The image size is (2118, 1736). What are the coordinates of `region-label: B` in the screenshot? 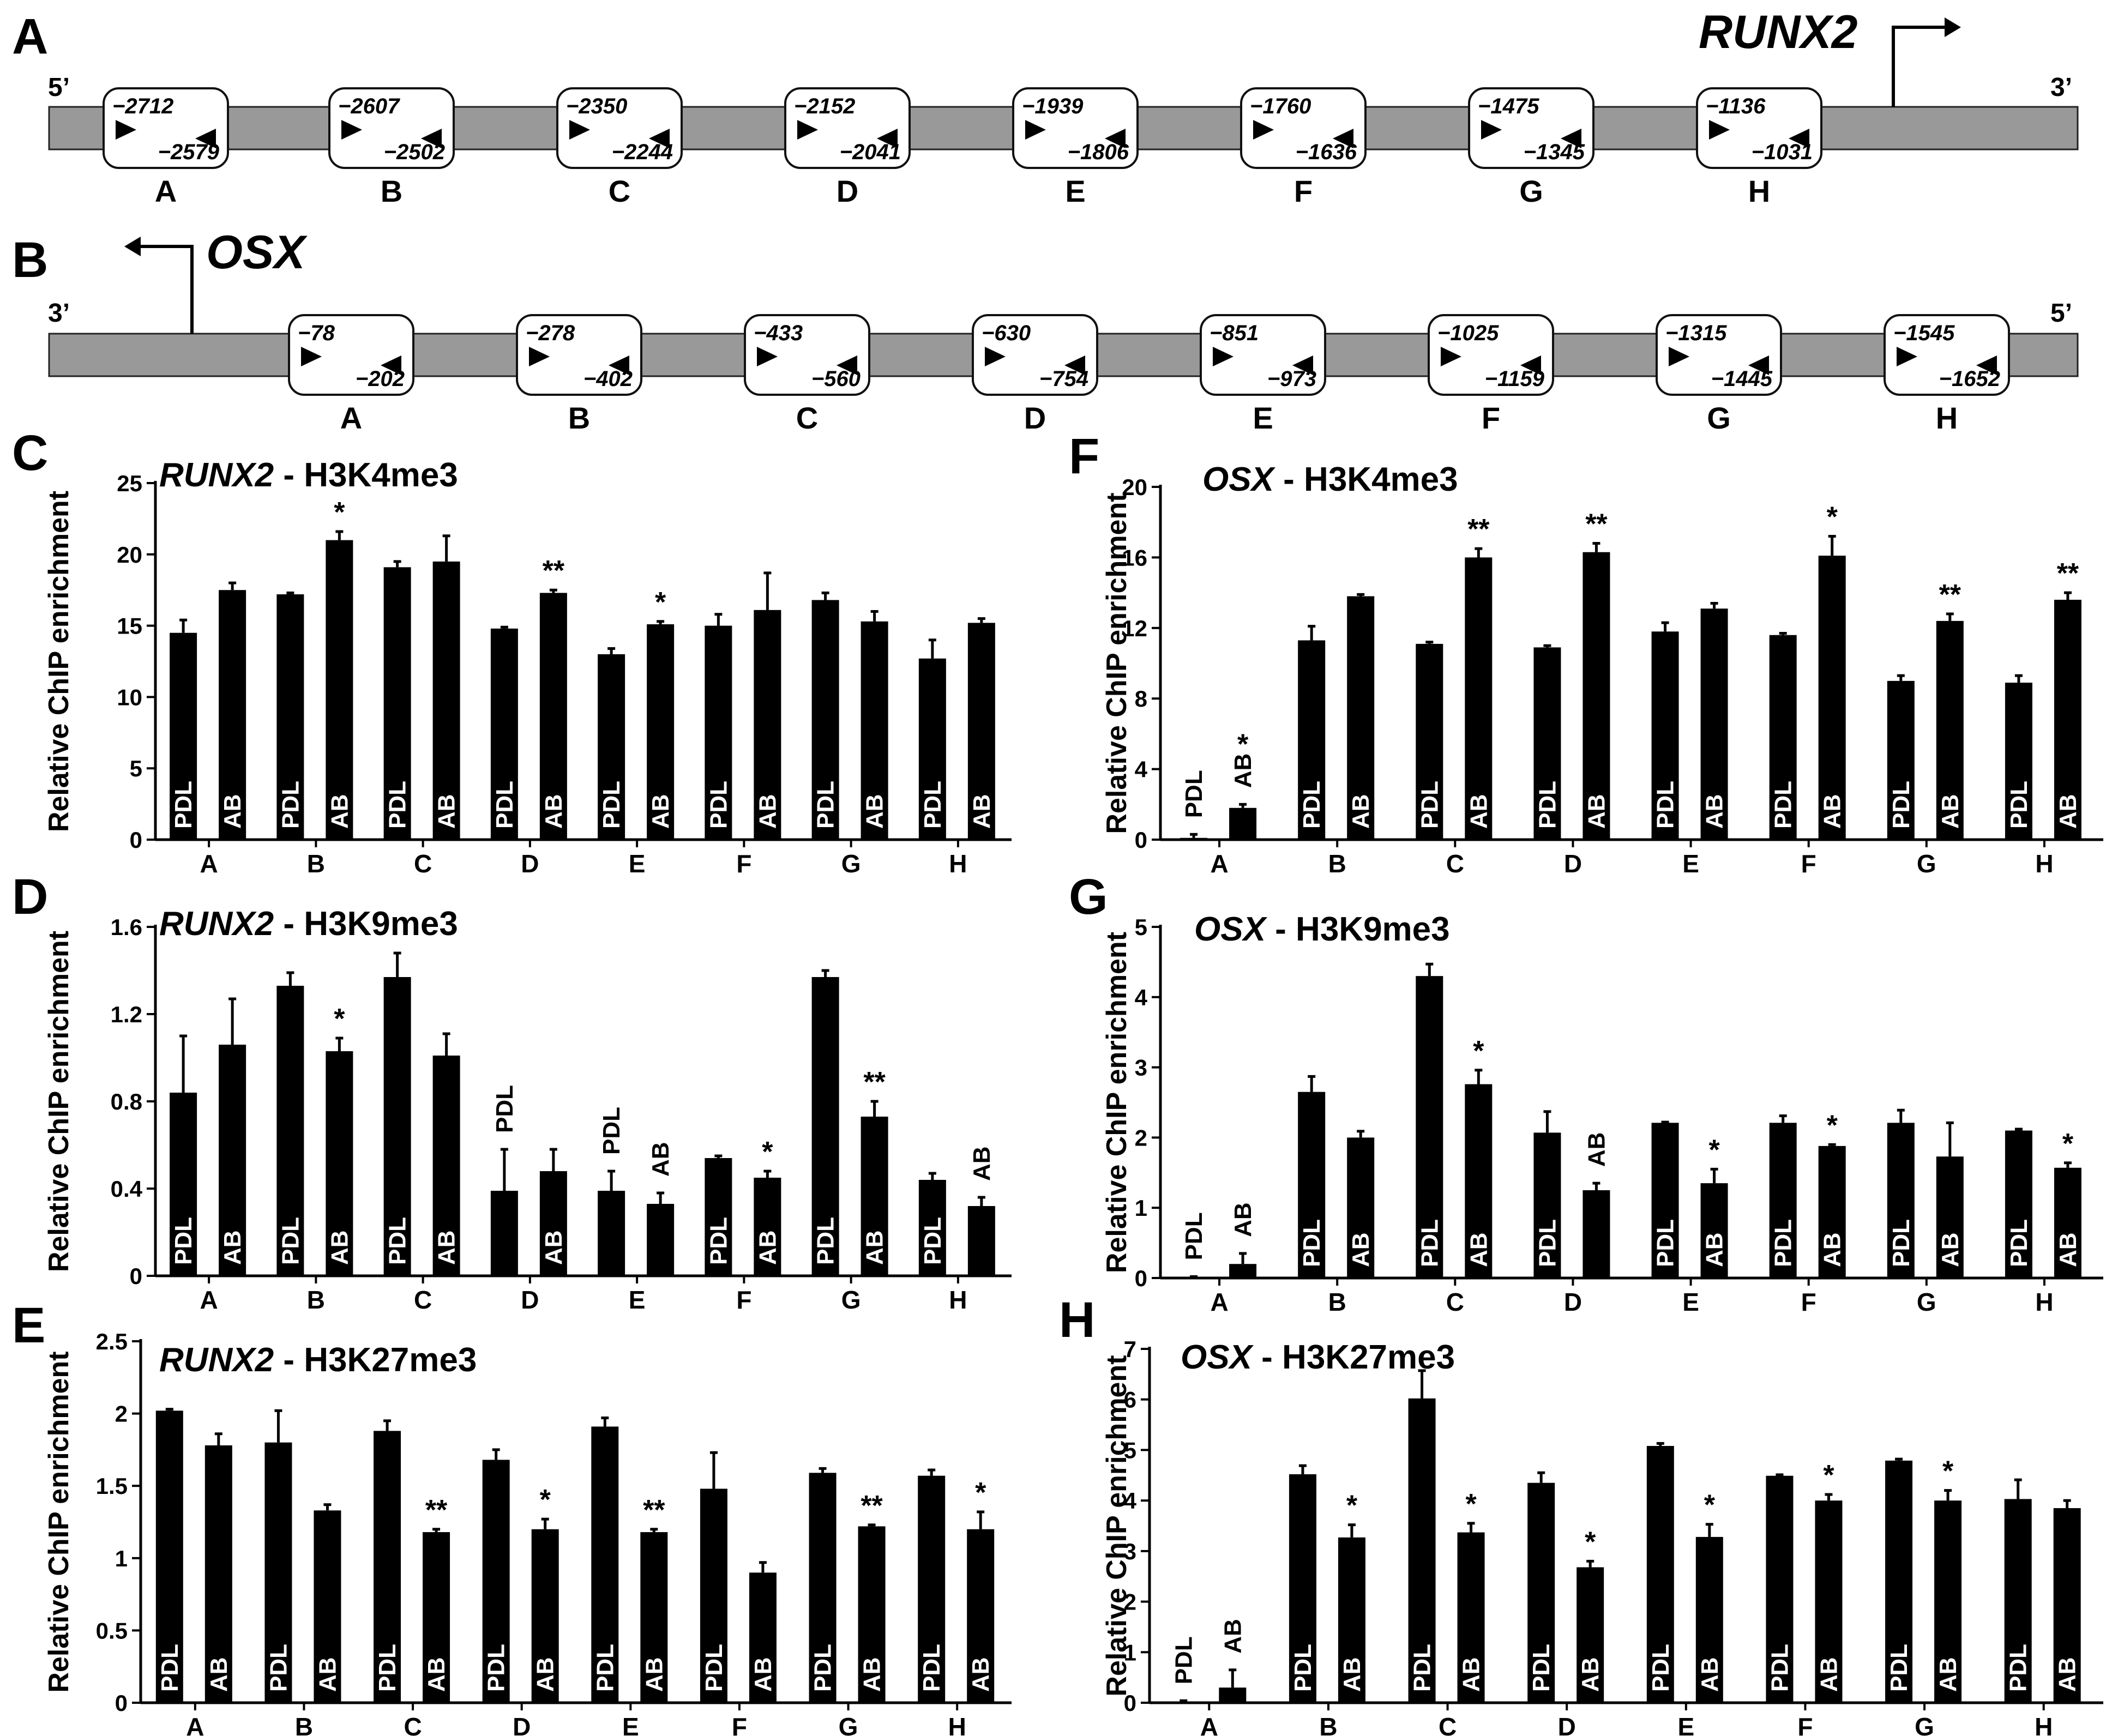 It's located at (392, 191).